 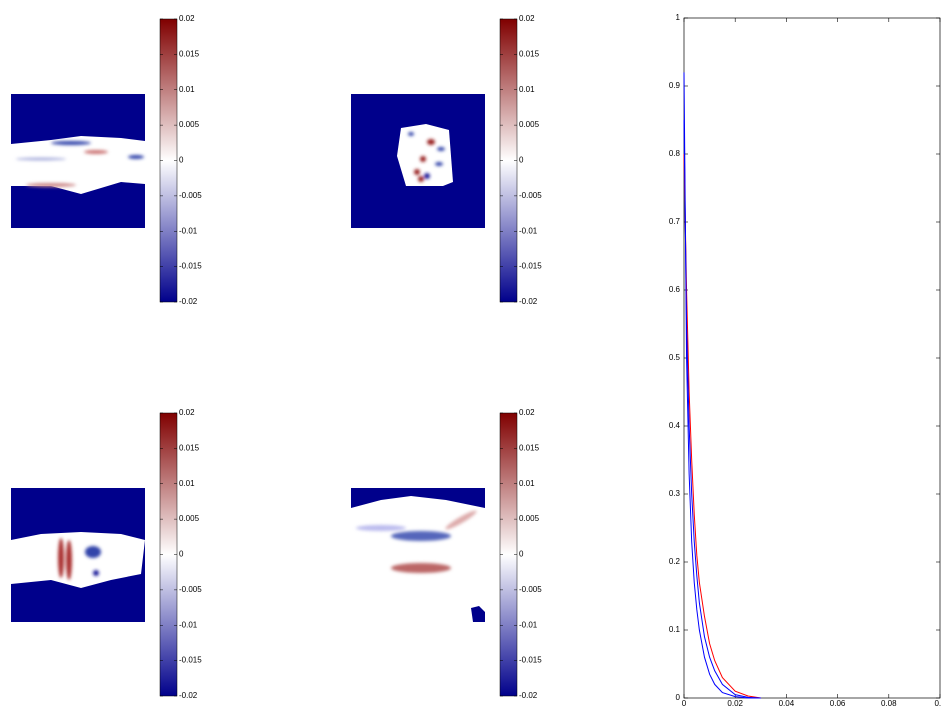 I want to click on x-tick-label: 0.06, so click(x=838, y=702).